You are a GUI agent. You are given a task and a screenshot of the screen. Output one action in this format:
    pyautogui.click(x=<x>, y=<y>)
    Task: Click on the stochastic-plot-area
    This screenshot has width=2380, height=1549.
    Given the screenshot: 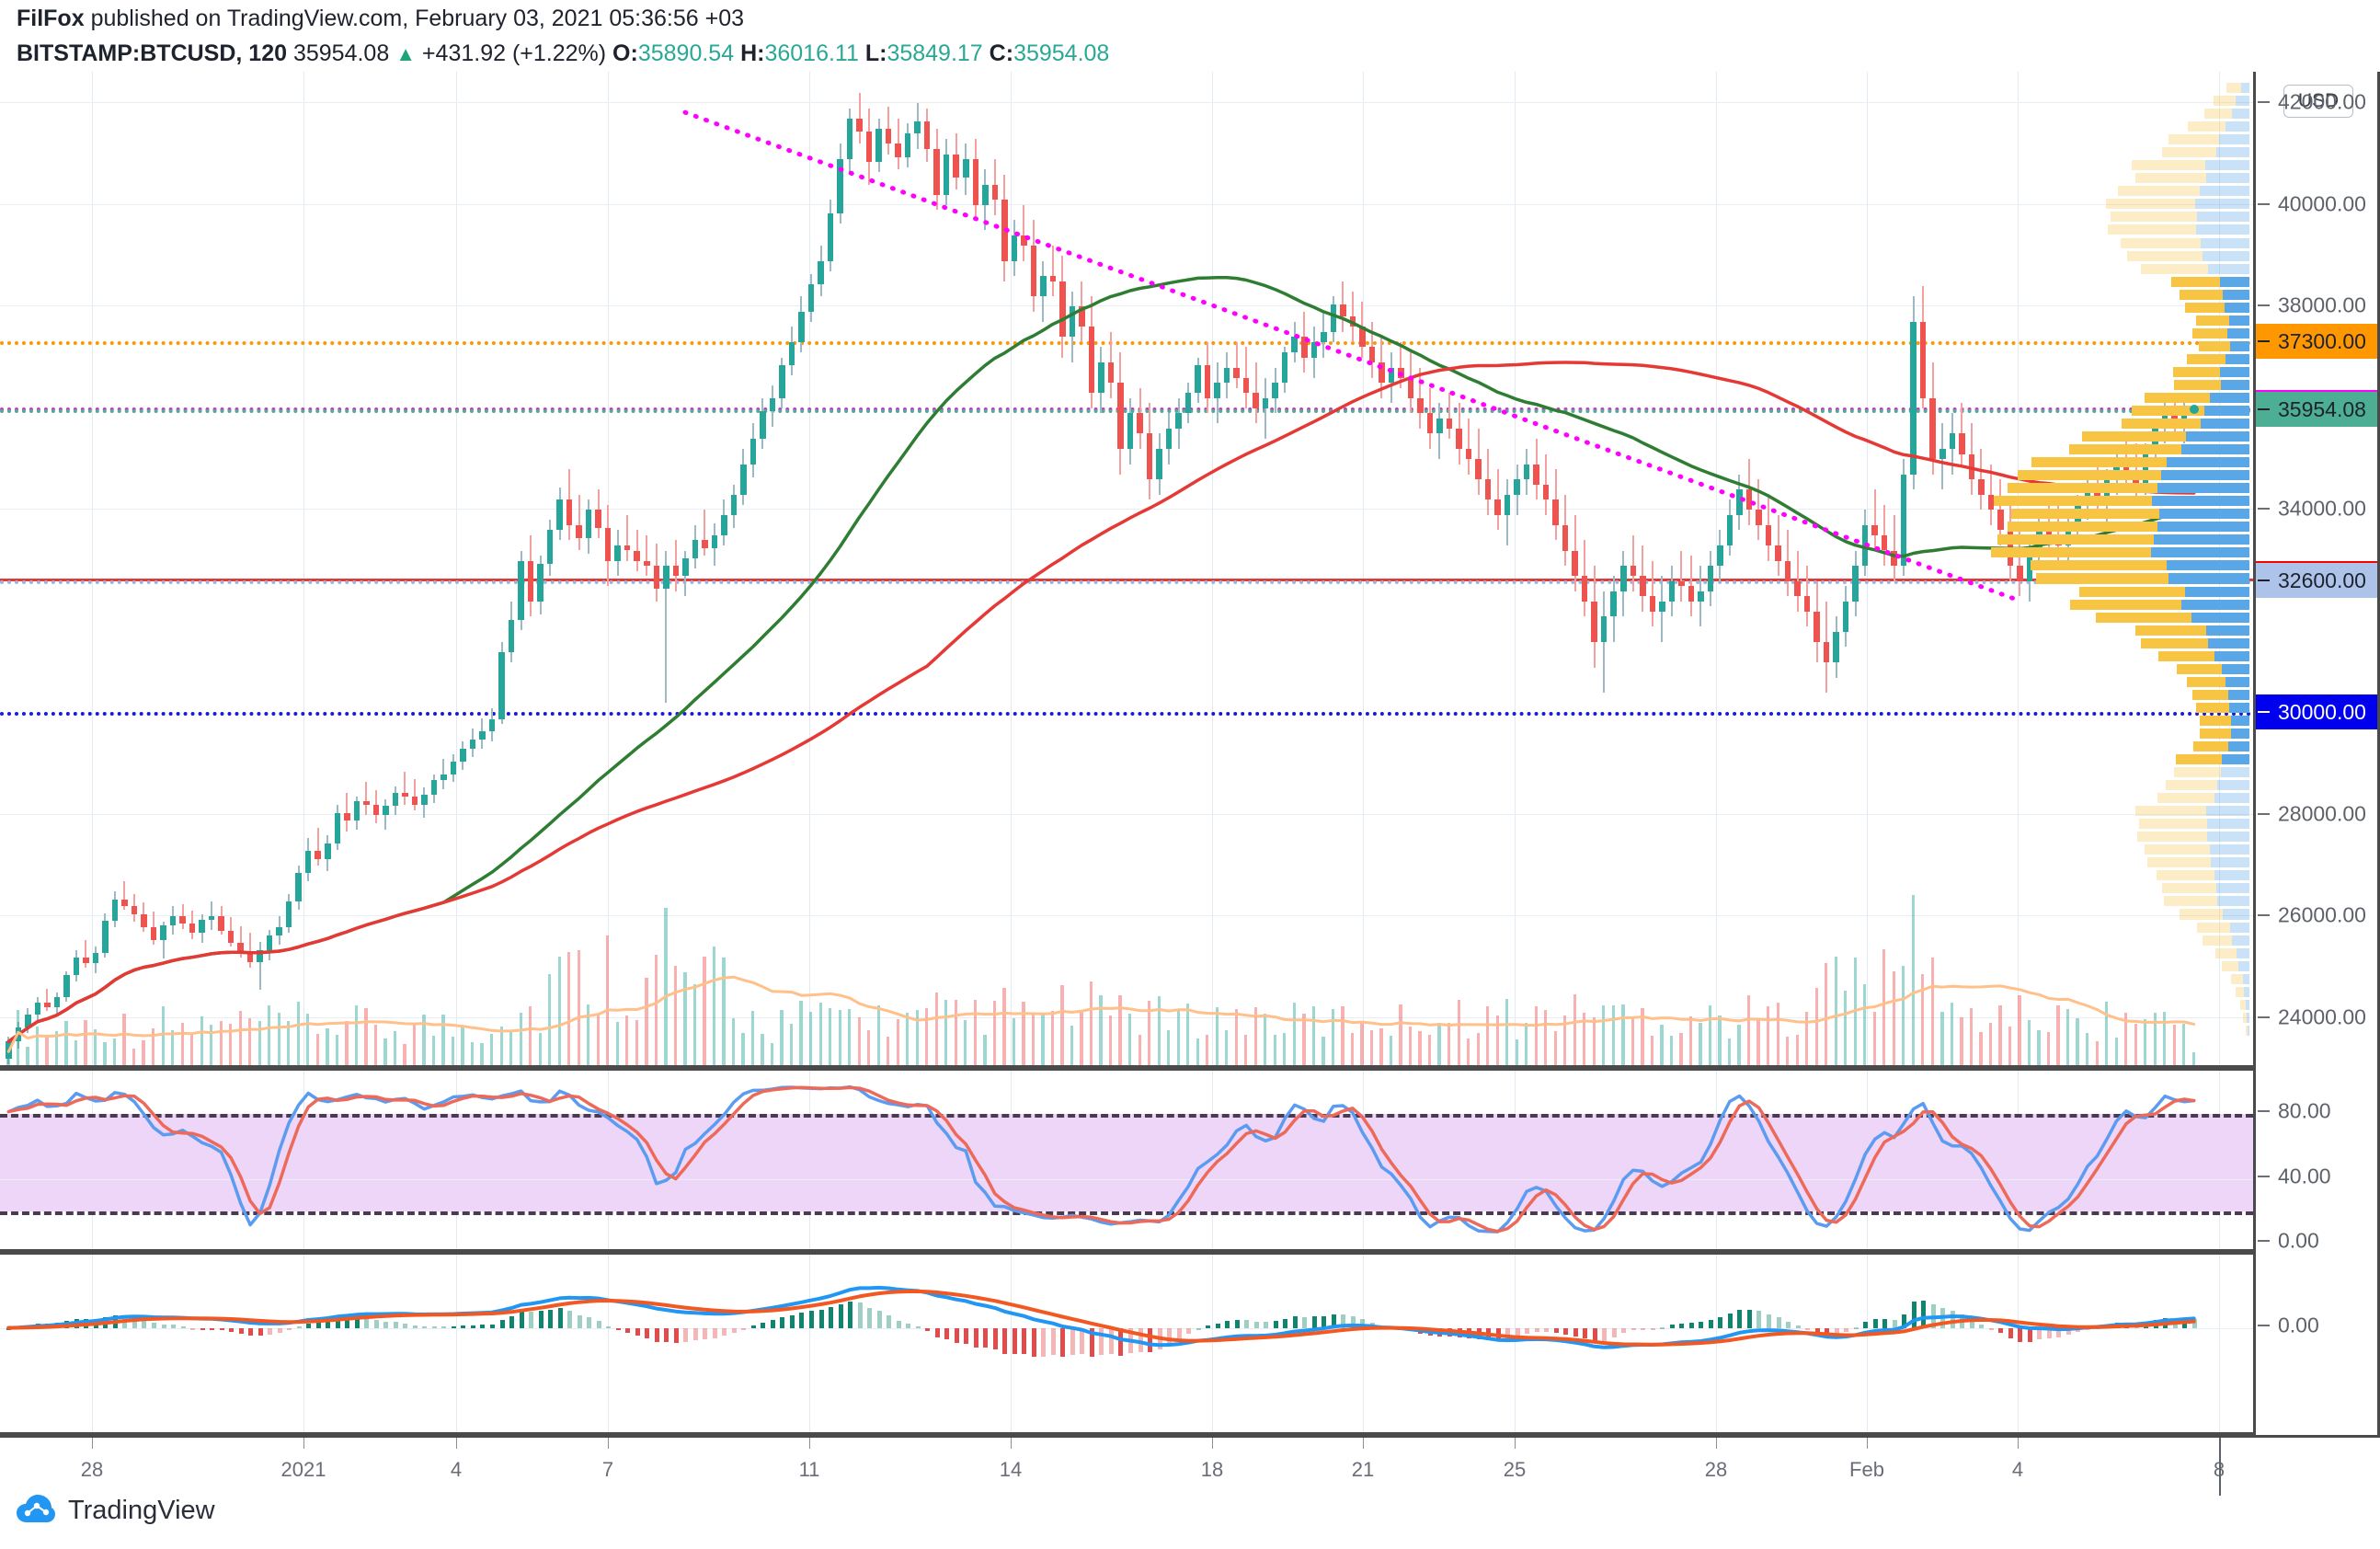 What is the action you would take?
    pyautogui.click(x=1128, y=1160)
    